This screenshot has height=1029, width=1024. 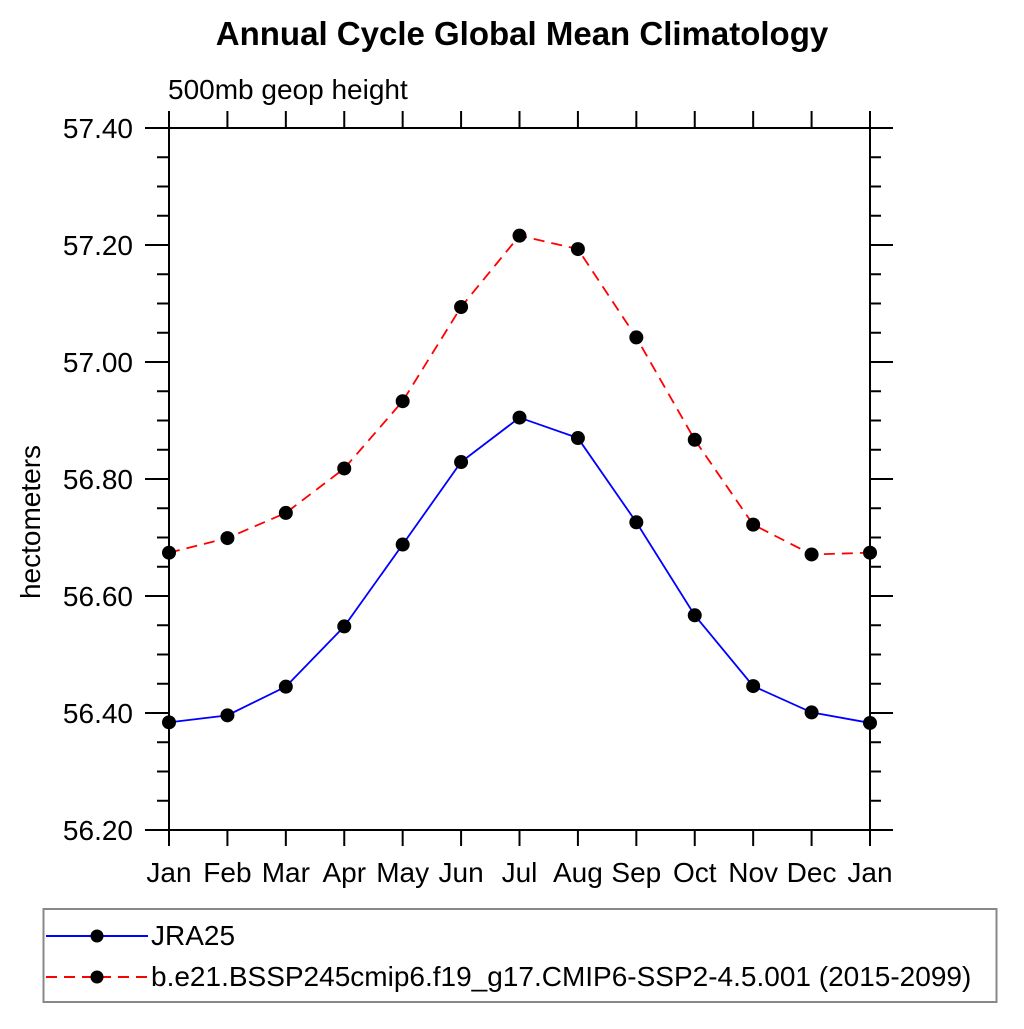 I want to click on x-tick-label: Dec, so click(x=812, y=872).